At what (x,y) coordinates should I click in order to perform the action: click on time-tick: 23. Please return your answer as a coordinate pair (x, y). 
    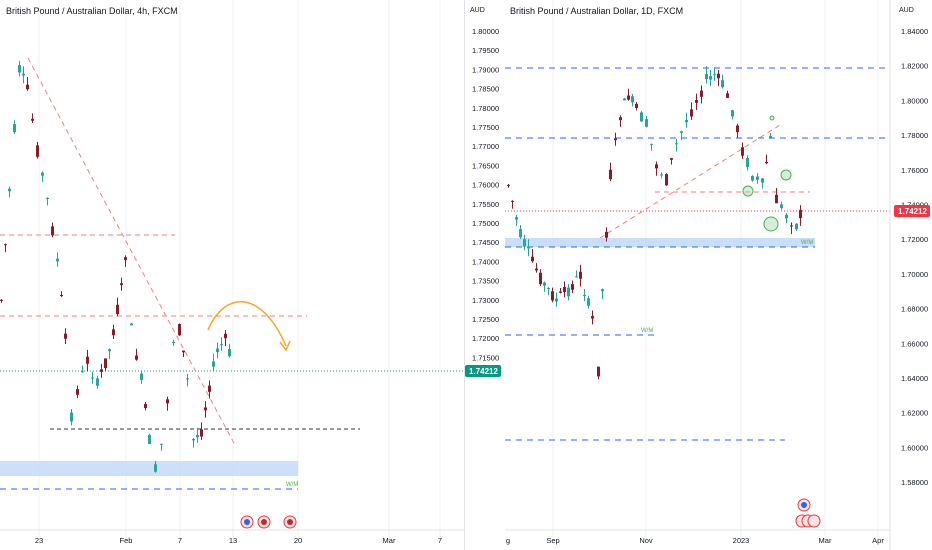
    Looking at the image, I should click on (39, 540).